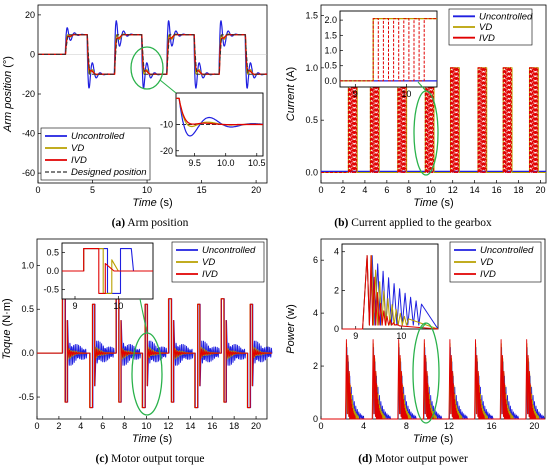  I want to click on current-xlabel: Time (s), so click(433, 203).